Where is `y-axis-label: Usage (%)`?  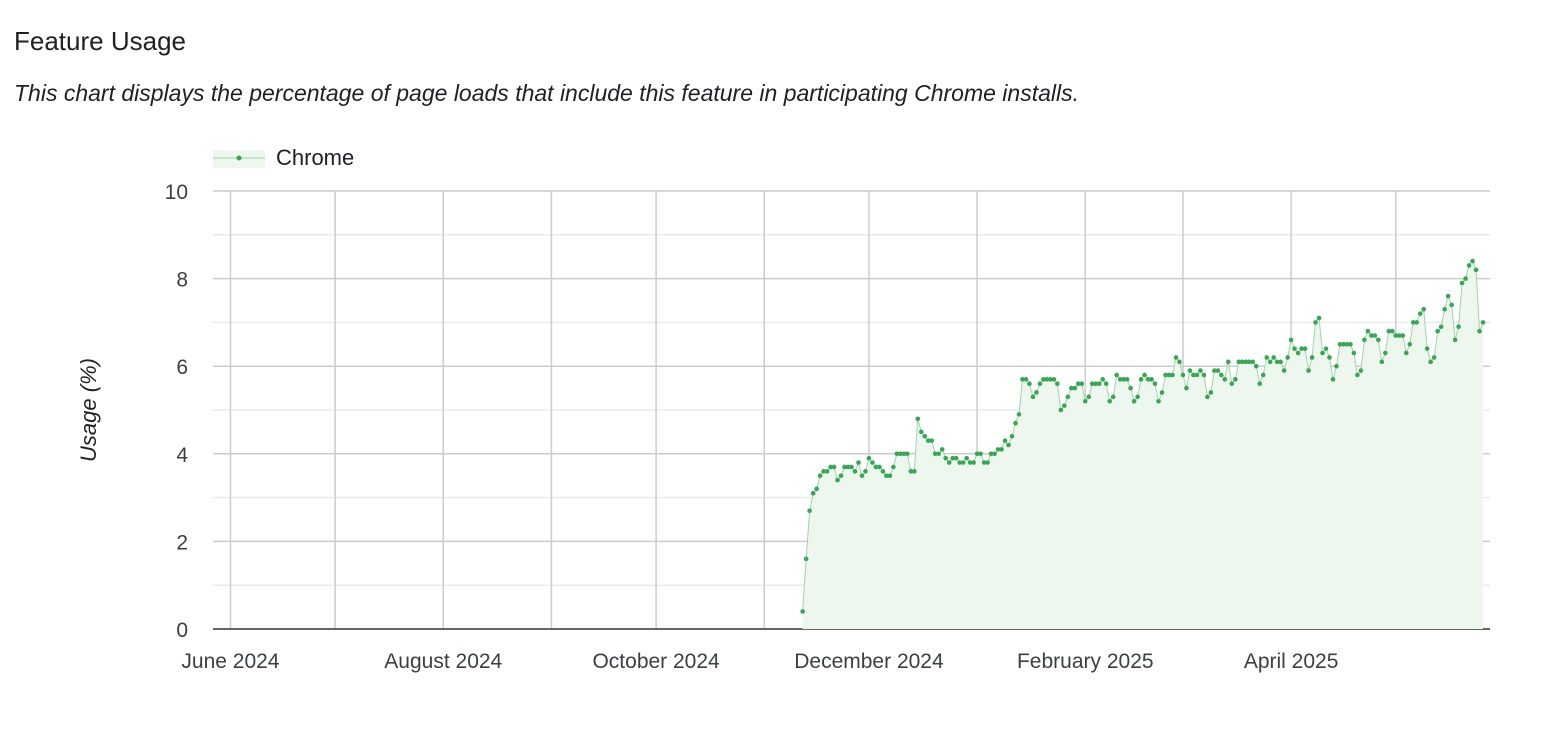 y-axis-label: Usage (%) is located at coordinates (88, 410).